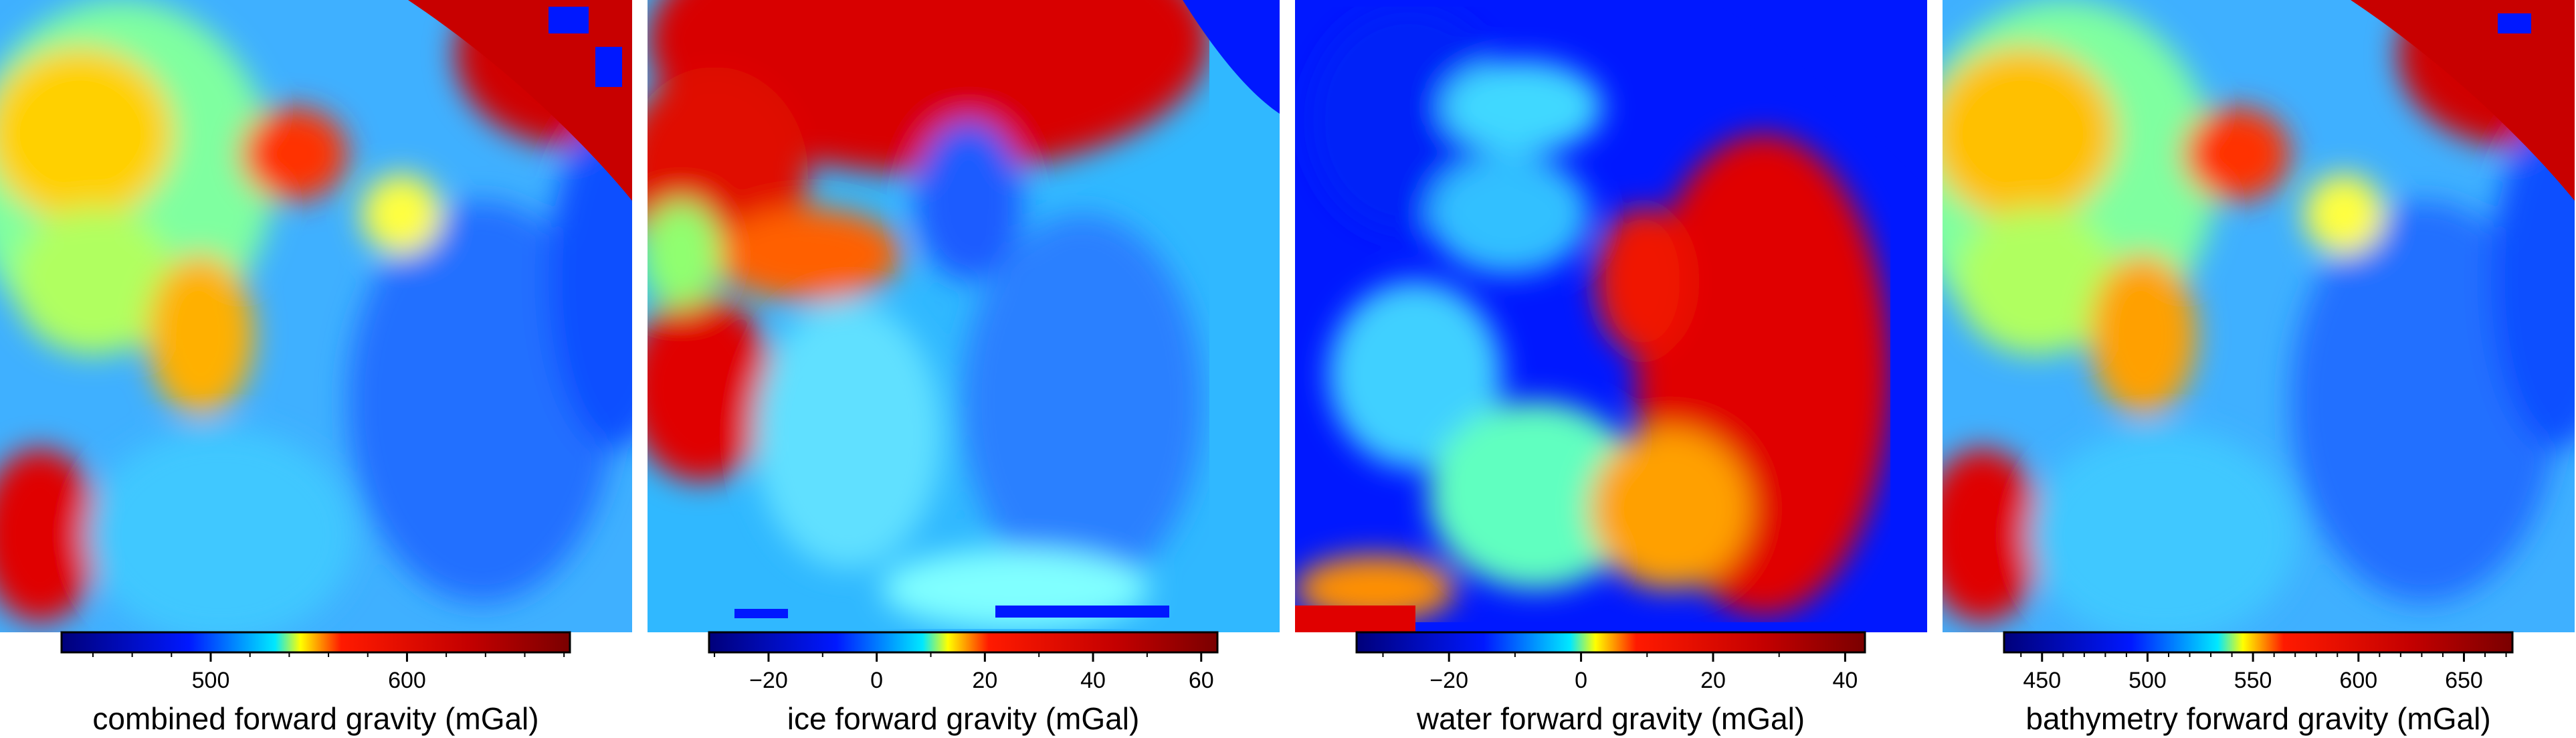 The image size is (2576, 738). What do you see at coordinates (2042, 680) in the screenshot?
I see `colorbar-tick-label: 450` at bounding box center [2042, 680].